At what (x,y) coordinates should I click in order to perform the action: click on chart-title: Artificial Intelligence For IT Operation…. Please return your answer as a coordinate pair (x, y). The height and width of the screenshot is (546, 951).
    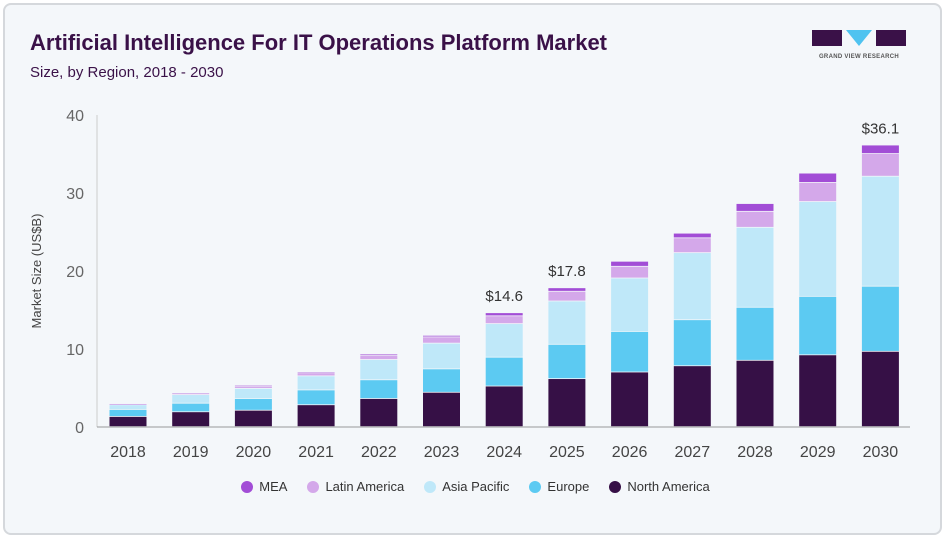
    Looking at the image, I should click on (319, 42).